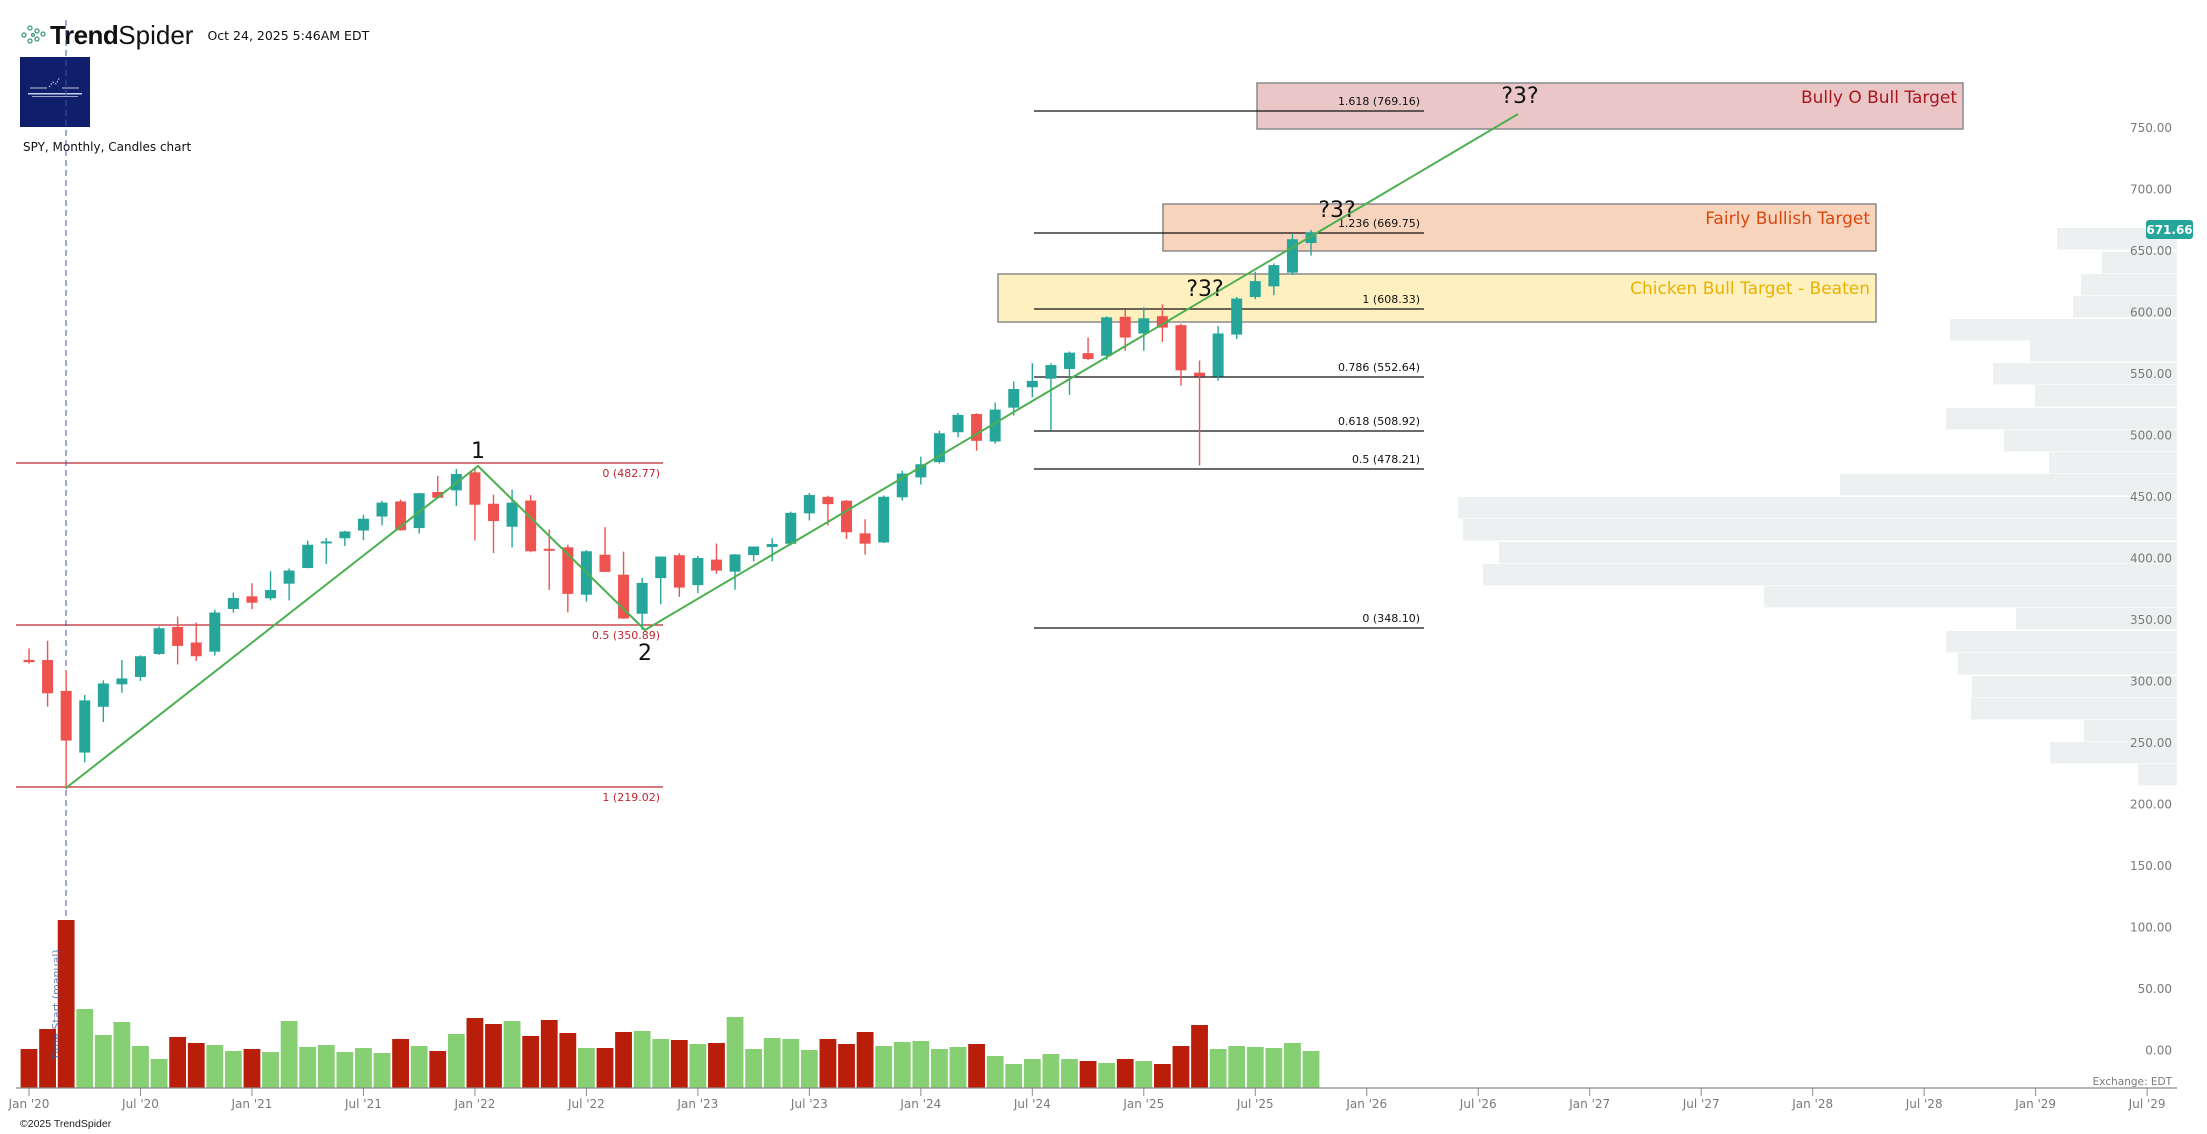 The image size is (2207, 1134). What do you see at coordinates (631, 797) in the screenshot?
I see `fib-level-label: 1 (219.02)` at bounding box center [631, 797].